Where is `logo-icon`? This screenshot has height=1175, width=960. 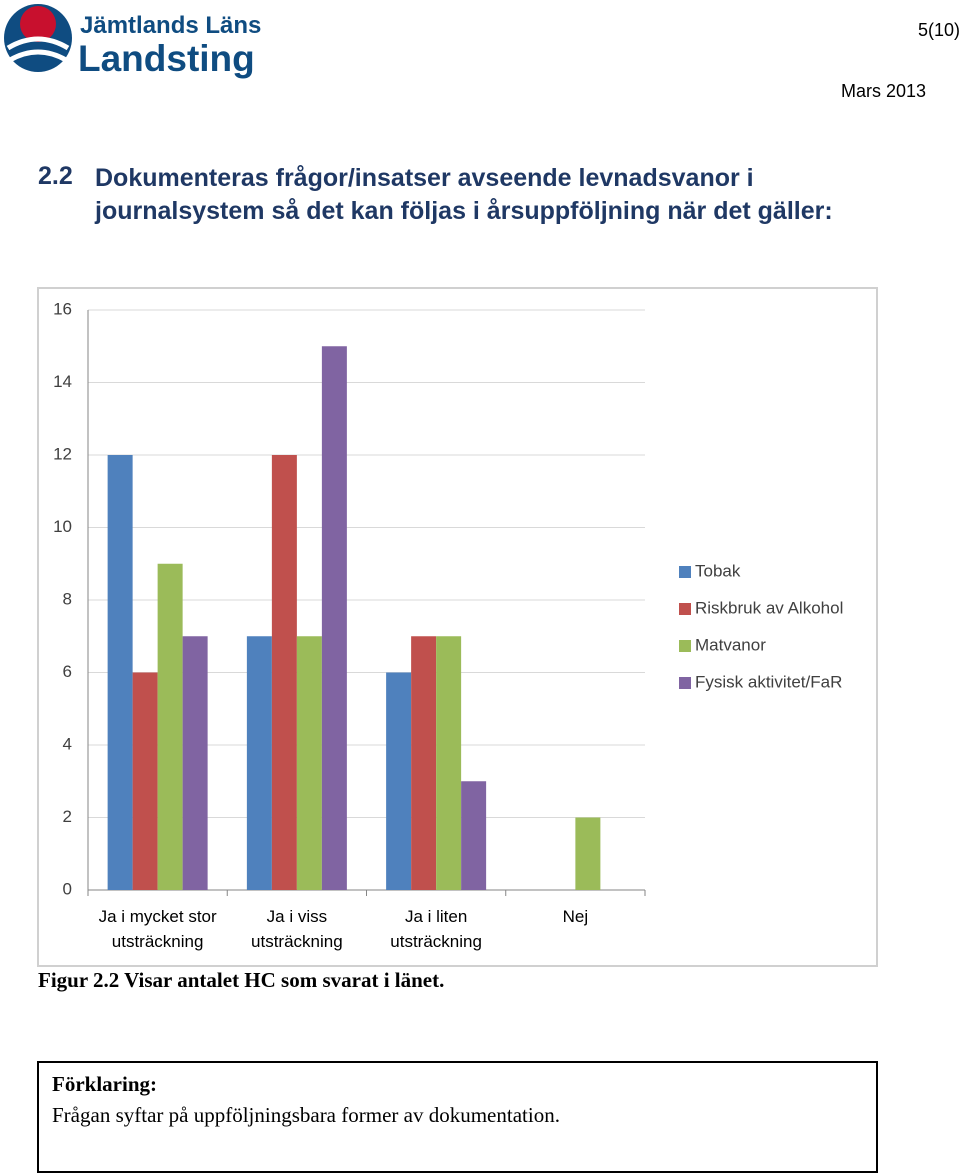
logo-icon is located at coordinates (38, 38).